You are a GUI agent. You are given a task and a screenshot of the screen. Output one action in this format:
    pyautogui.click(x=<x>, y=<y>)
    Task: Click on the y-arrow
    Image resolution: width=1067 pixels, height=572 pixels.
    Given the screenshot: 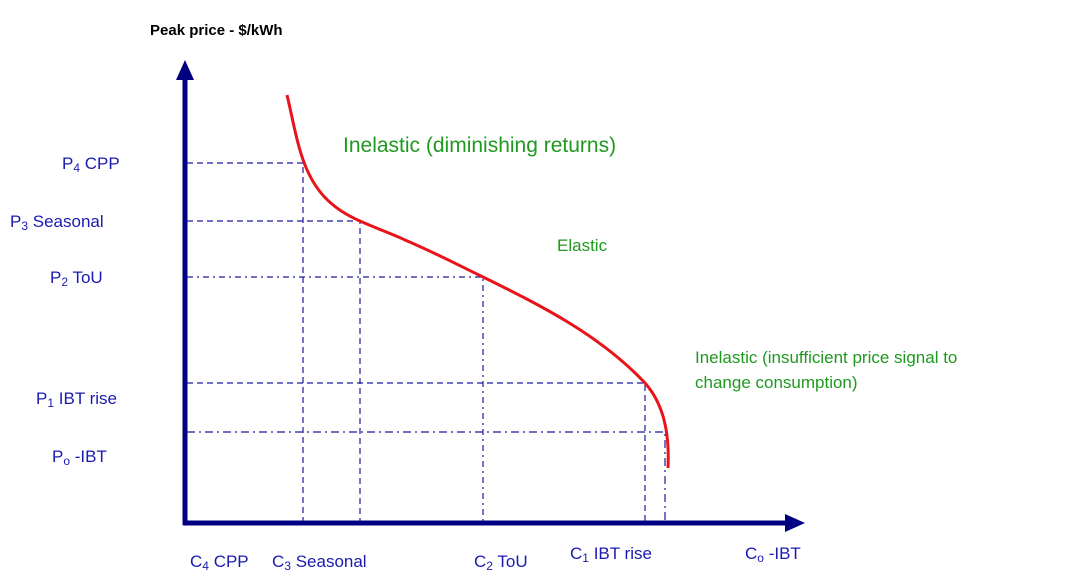 What is the action you would take?
    pyautogui.click(x=185, y=70)
    